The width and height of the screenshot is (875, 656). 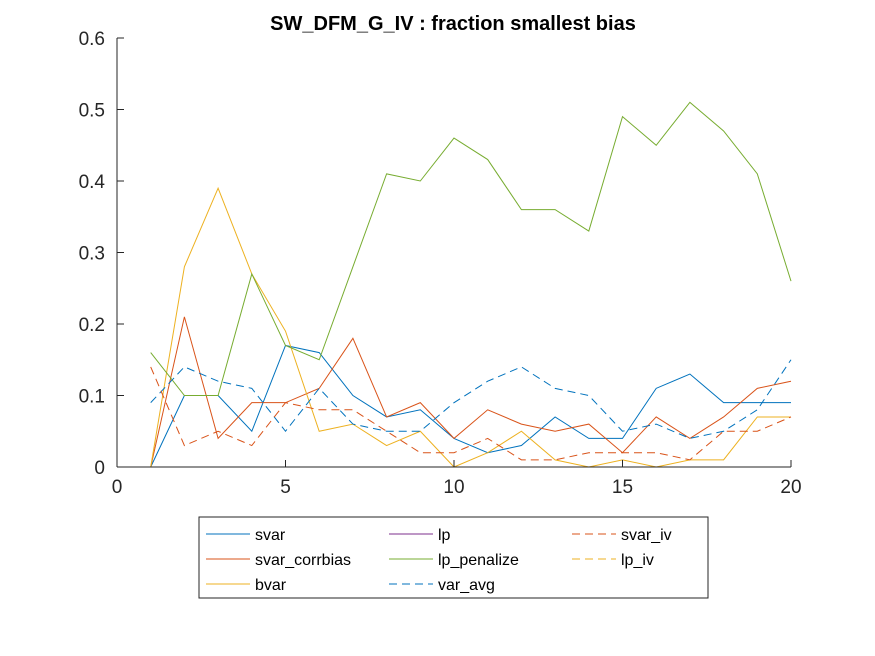 What do you see at coordinates (92, 39) in the screenshot?
I see `y-tick-label: 0.6` at bounding box center [92, 39].